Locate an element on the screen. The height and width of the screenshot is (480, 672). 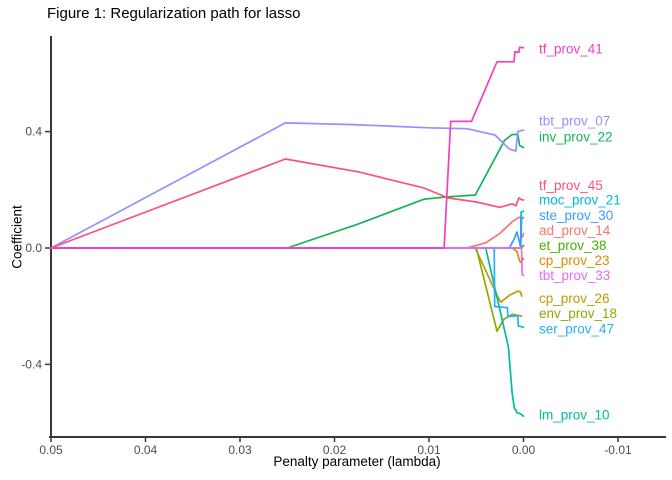
x-axis-title: Penalty parameter (lambda) is located at coordinates (357, 461).